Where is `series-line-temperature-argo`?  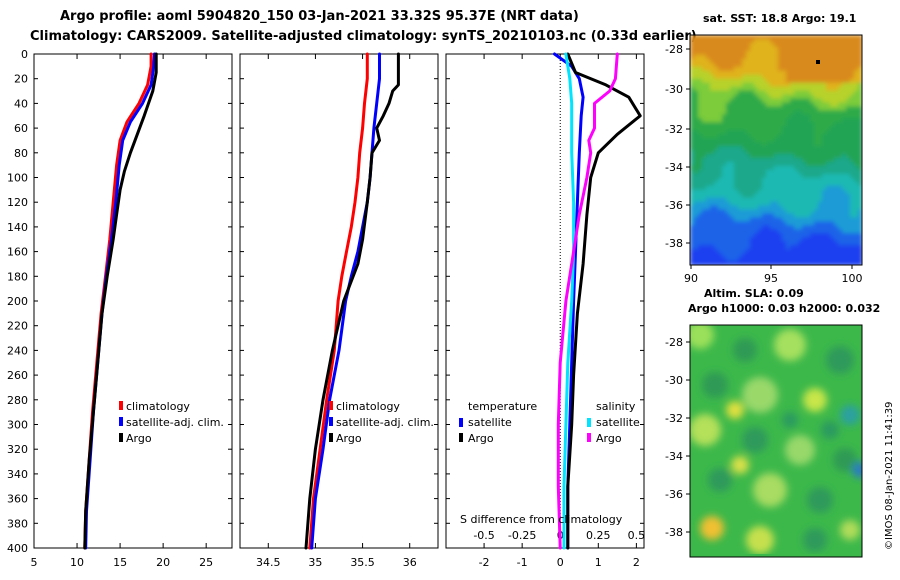
series-line-temperature-argo is located at coordinates (604, 301).